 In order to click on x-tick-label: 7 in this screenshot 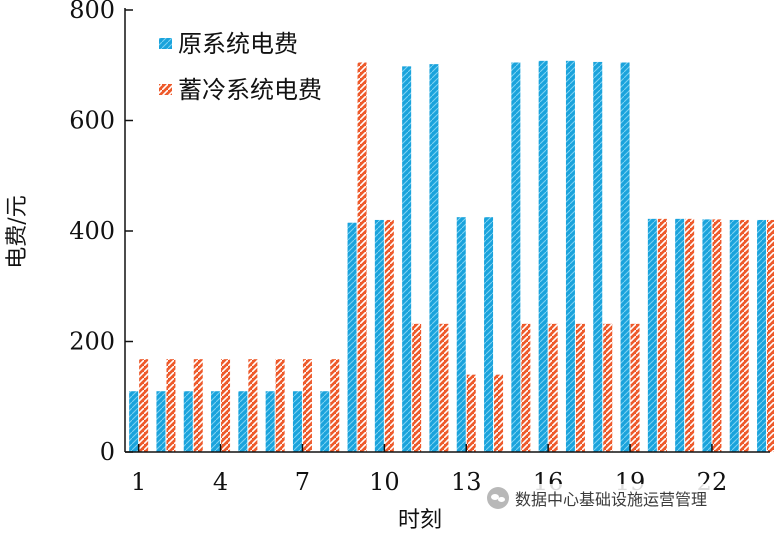, I will do `click(302, 482)`.